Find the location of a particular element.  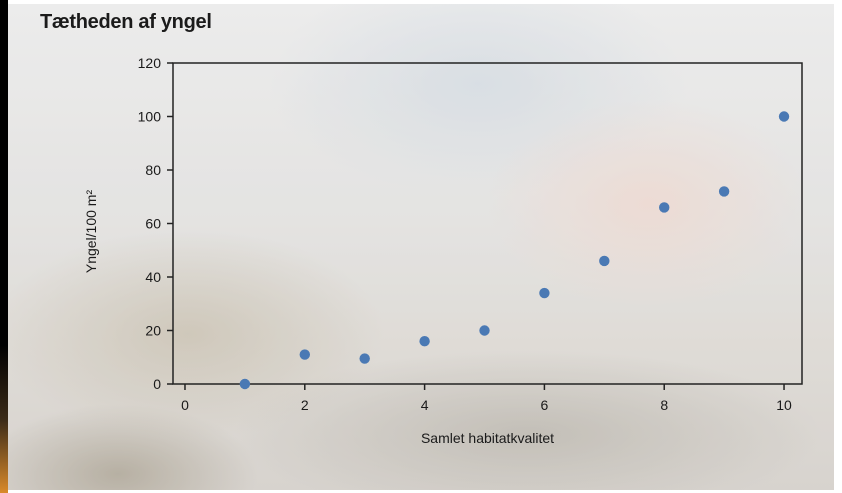

chart-title: Tætheden af yngel is located at coordinates (126, 22).